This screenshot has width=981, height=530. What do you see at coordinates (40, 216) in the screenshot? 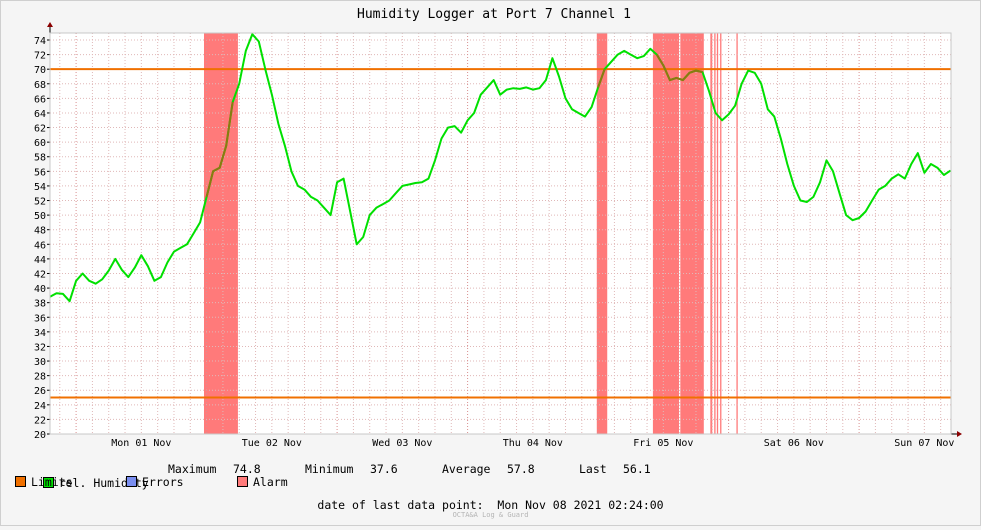
I see `y-tick-label: 50` at bounding box center [40, 216].